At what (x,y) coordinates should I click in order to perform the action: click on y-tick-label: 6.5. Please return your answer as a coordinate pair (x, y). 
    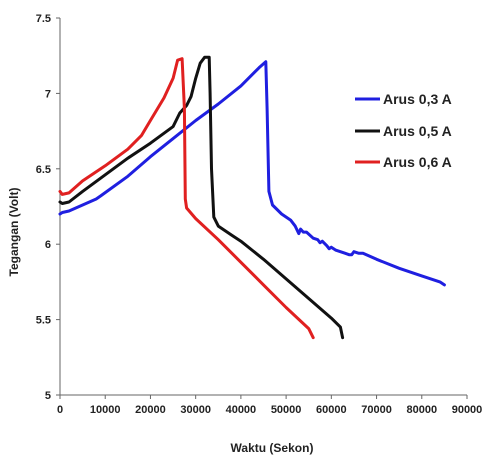
    Looking at the image, I should click on (43, 170).